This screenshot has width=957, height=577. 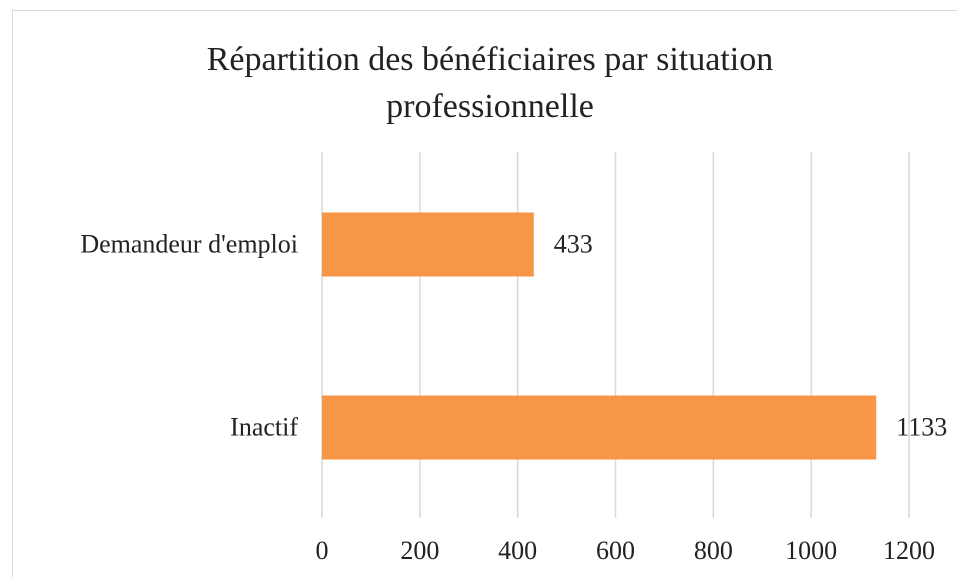 I want to click on x-tick-label: 400, so click(x=517, y=550).